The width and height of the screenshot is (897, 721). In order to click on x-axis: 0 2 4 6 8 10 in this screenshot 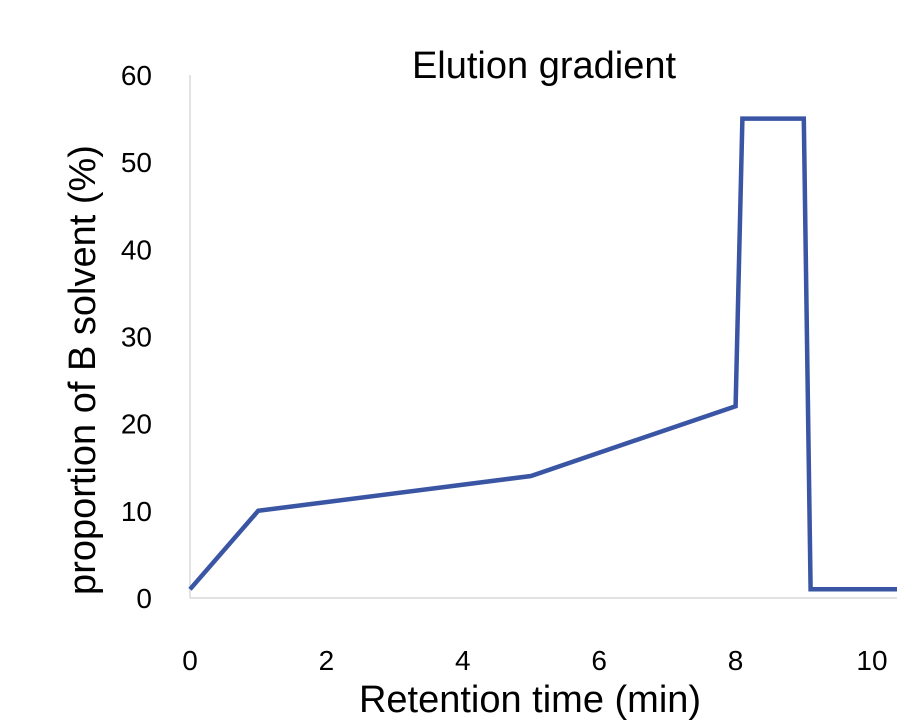, I will do `click(539, 636)`.